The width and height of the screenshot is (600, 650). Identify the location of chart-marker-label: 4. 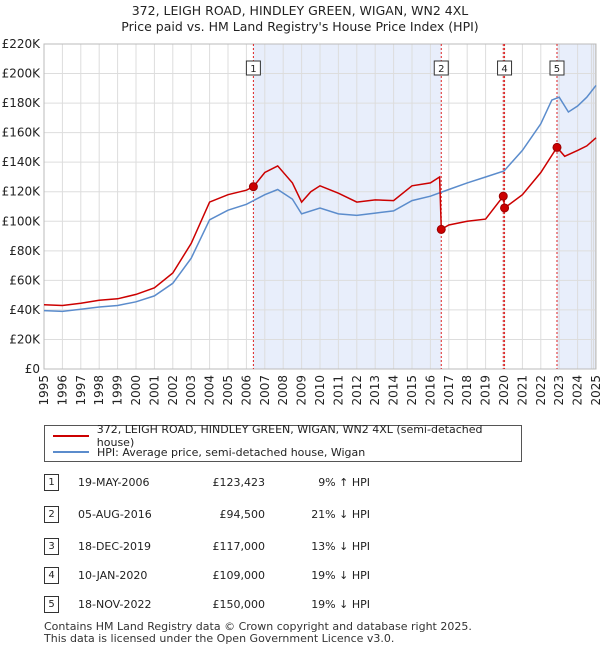
(504, 69).